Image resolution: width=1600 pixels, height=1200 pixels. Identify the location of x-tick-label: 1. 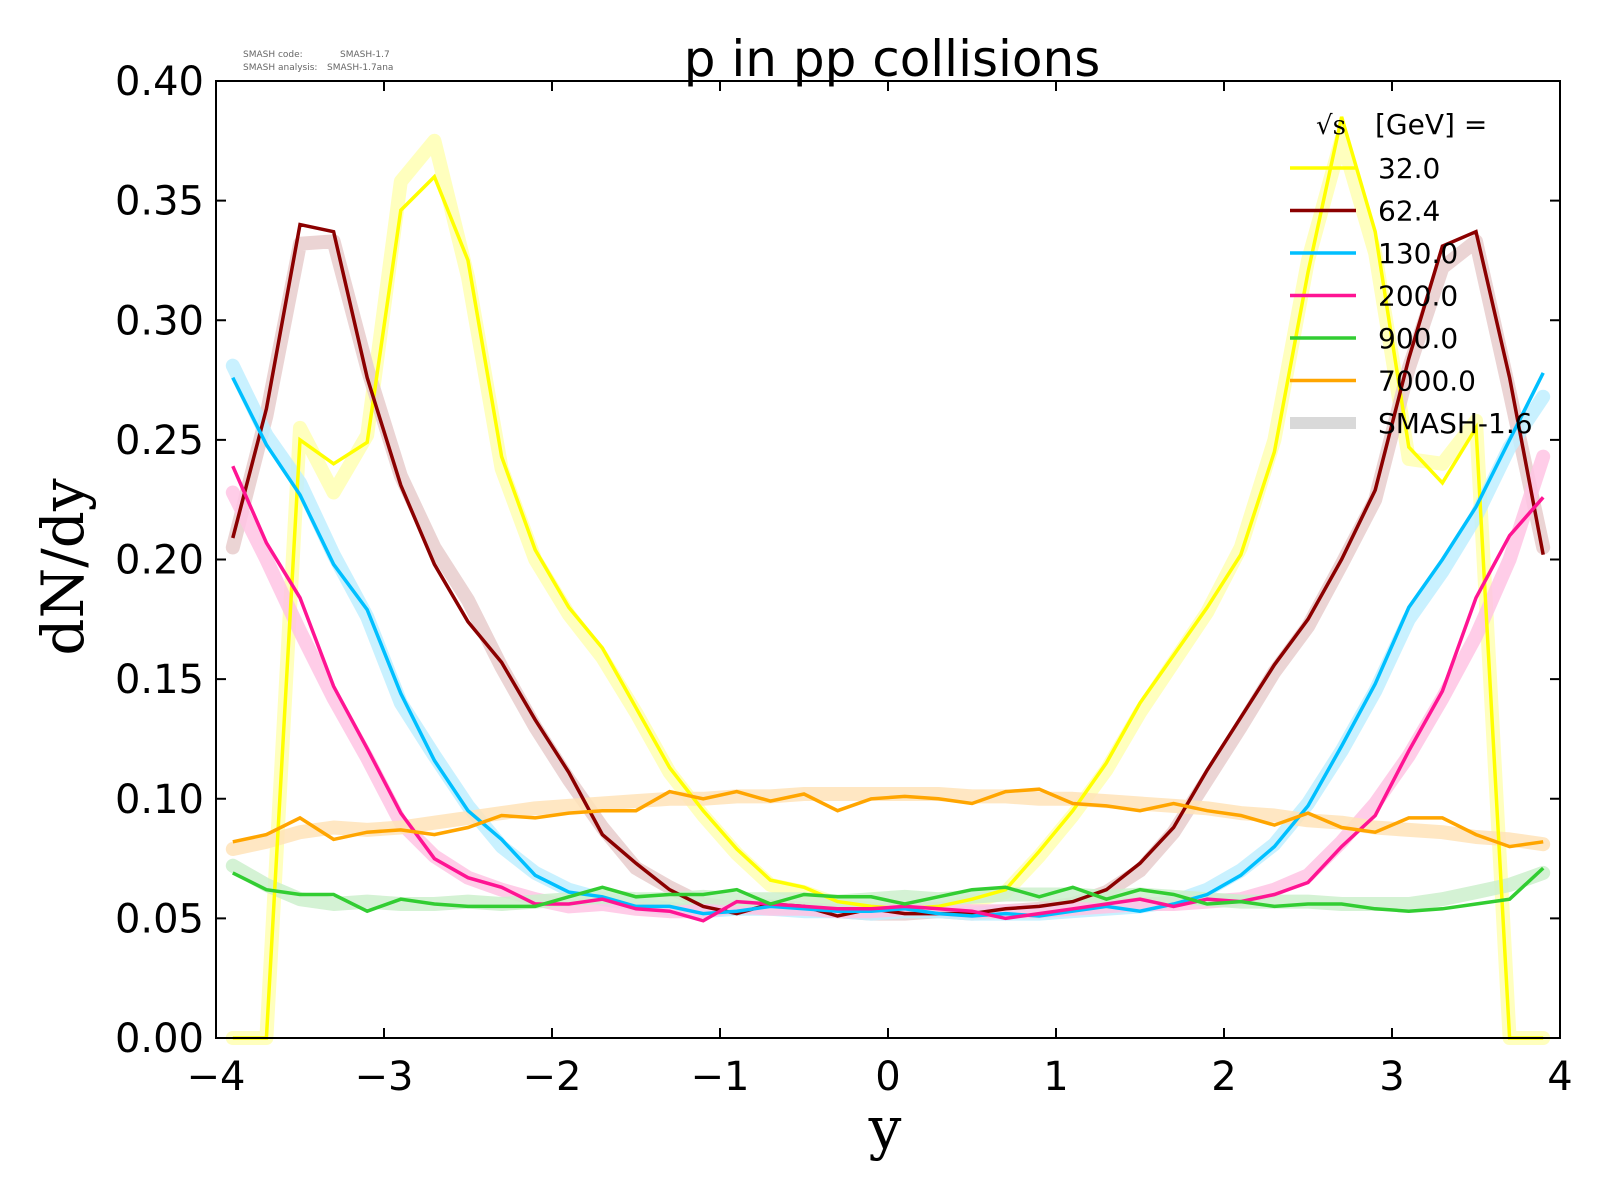
(1055, 1077).